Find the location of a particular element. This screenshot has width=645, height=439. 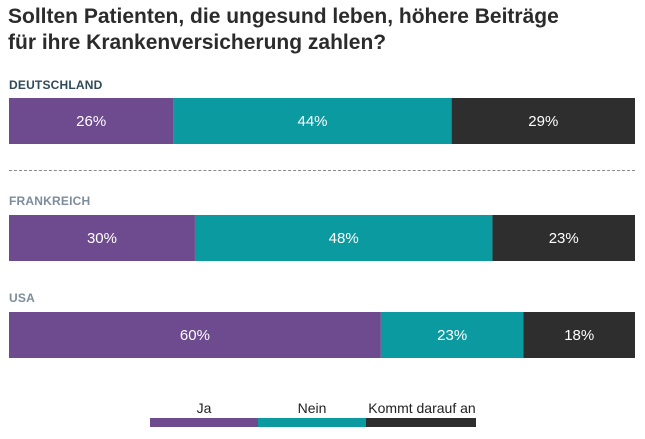

legend-swatch-ja is located at coordinates (204, 422).